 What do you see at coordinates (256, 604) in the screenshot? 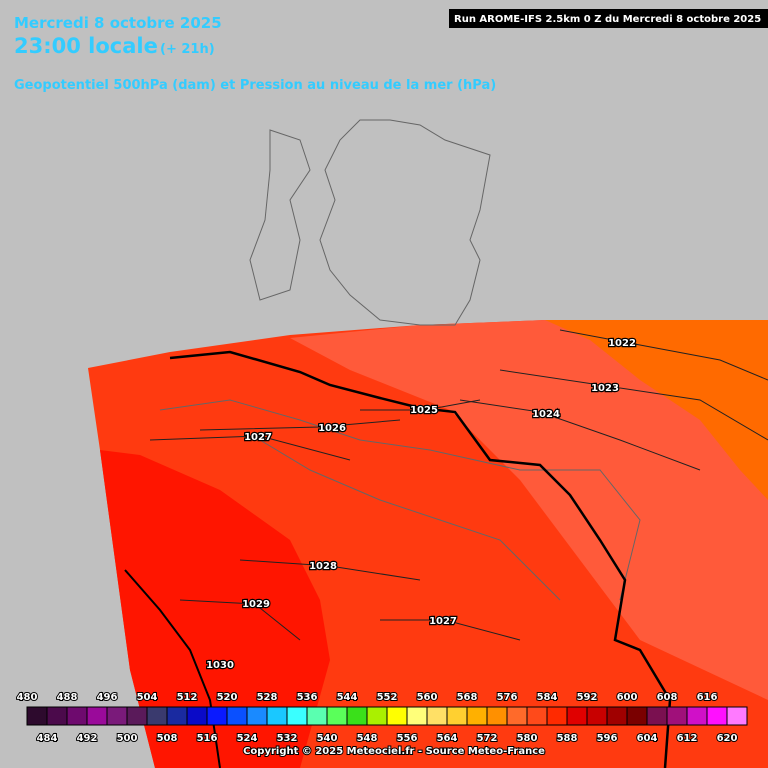
I see `isobar-label: 1029` at bounding box center [256, 604].